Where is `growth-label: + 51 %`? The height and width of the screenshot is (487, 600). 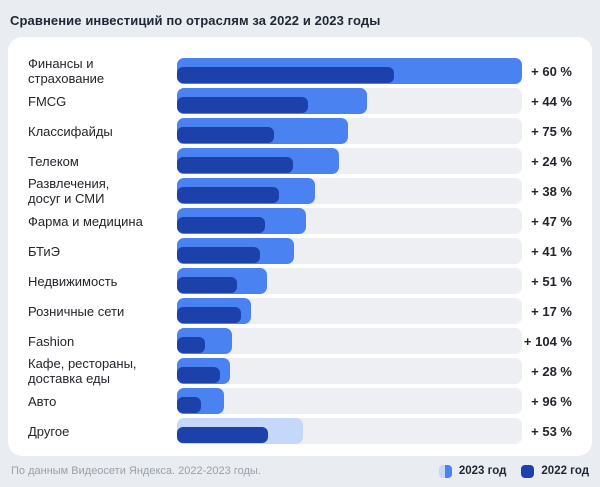
growth-label: + 51 % is located at coordinates (551, 281).